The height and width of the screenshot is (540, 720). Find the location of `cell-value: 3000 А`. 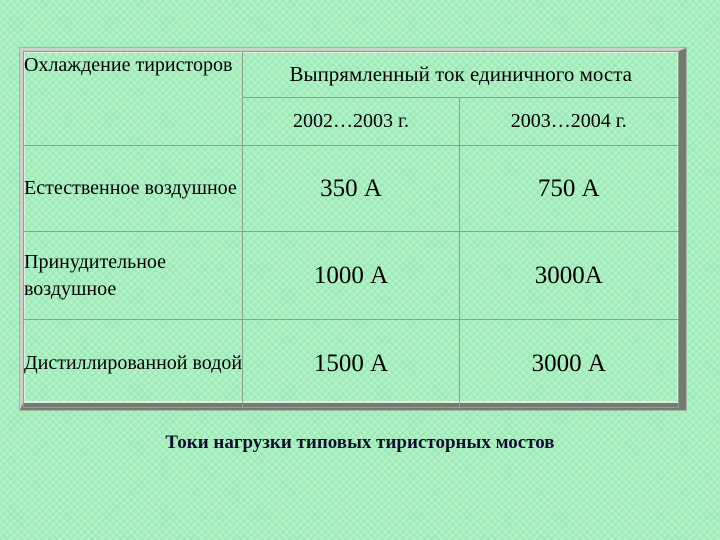

cell-value: 3000 А is located at coordinates (569, 363).